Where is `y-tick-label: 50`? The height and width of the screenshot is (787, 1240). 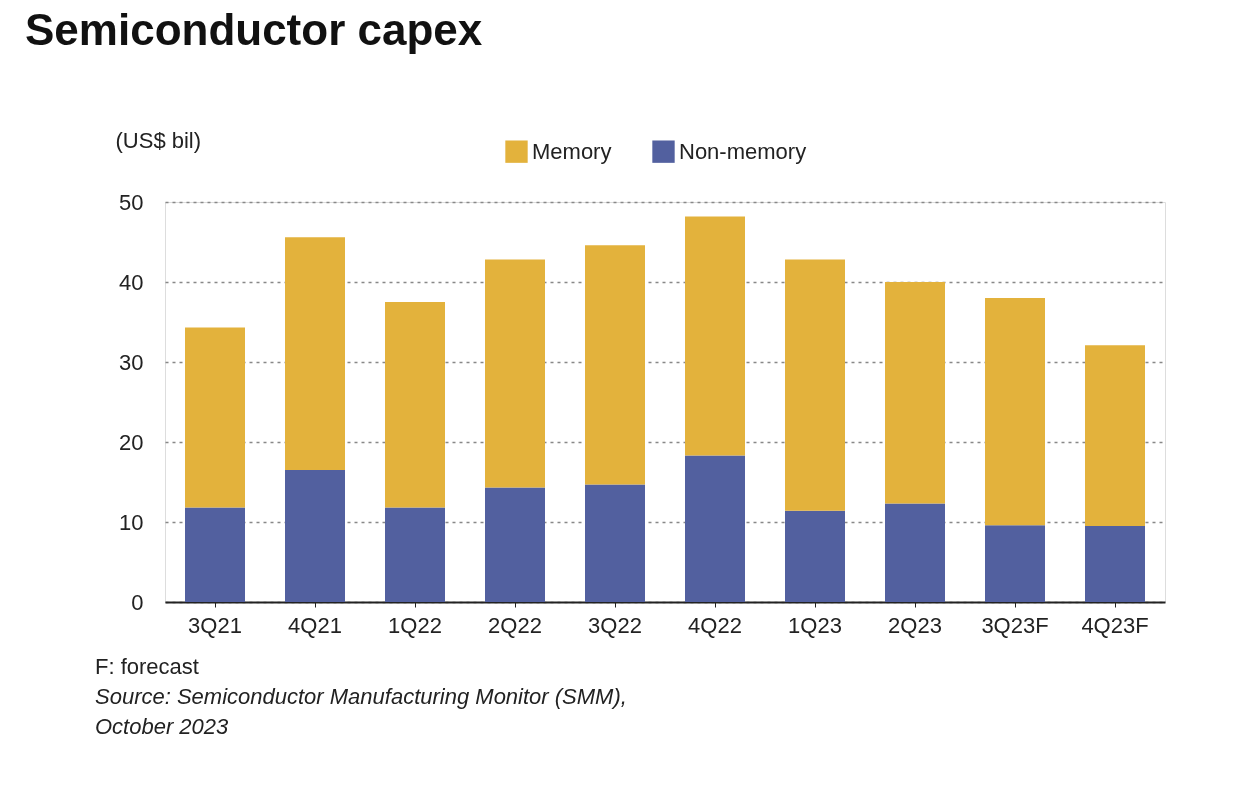
y-tick-label: 50 is located at coordinates (131, 202).